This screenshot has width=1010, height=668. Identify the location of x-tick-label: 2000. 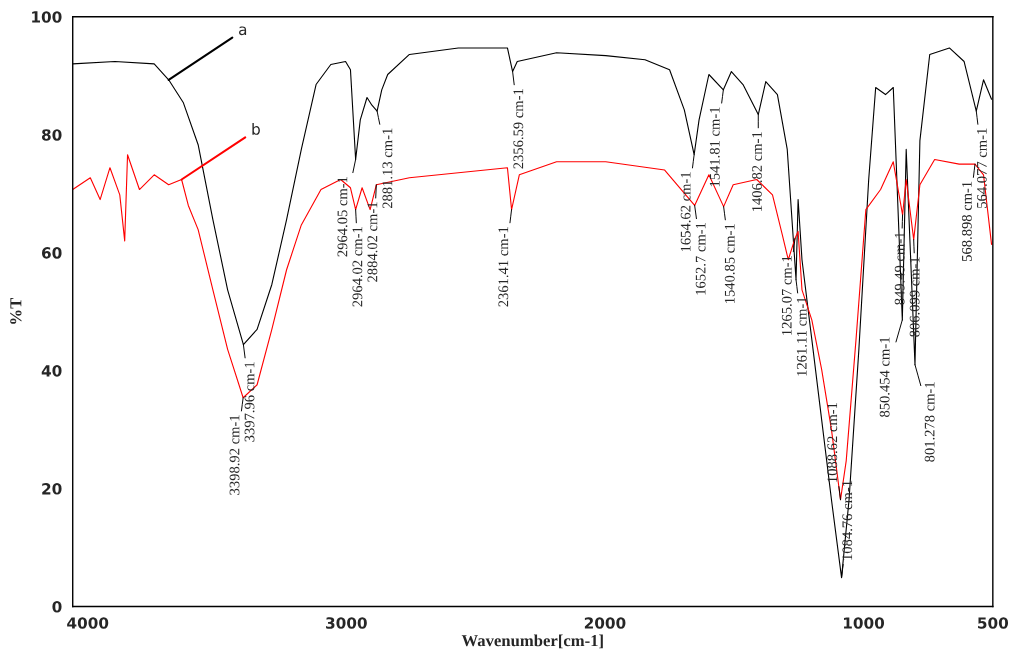
(605, 623).